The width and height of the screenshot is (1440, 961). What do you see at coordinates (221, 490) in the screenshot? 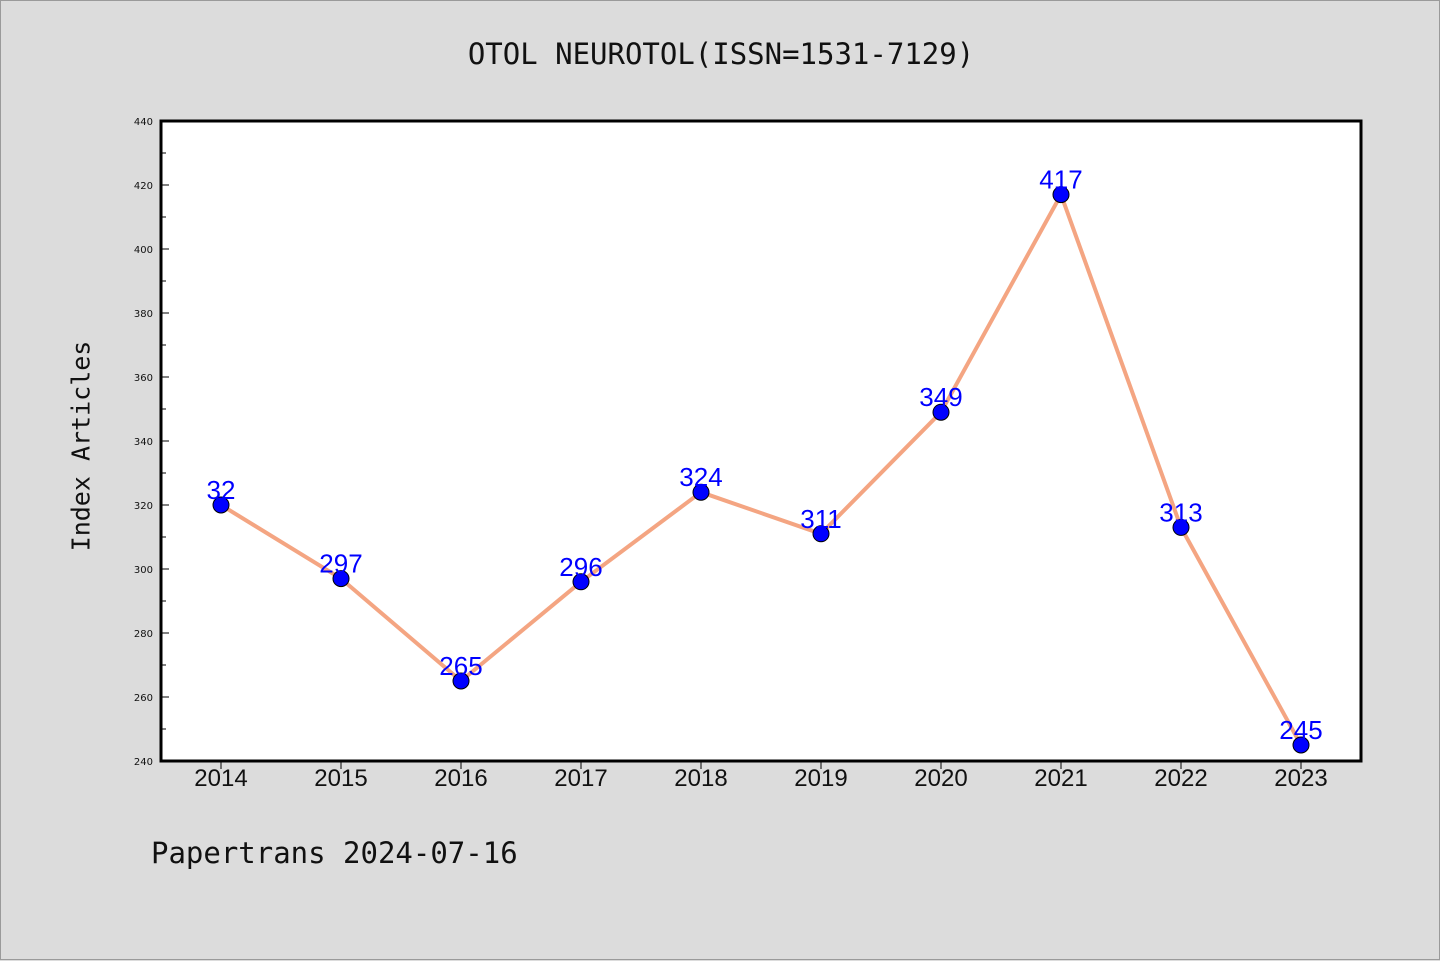
I see `data-label: 32` at bounding box center [221, 490].